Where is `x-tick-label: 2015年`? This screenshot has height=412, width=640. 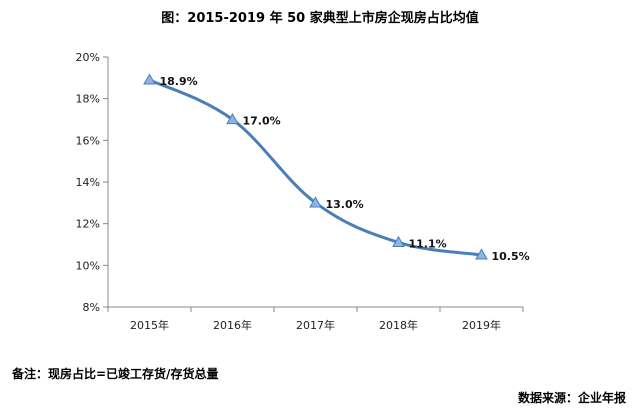 x-tick-label: 2015年 is located at coordinates (149, 325).